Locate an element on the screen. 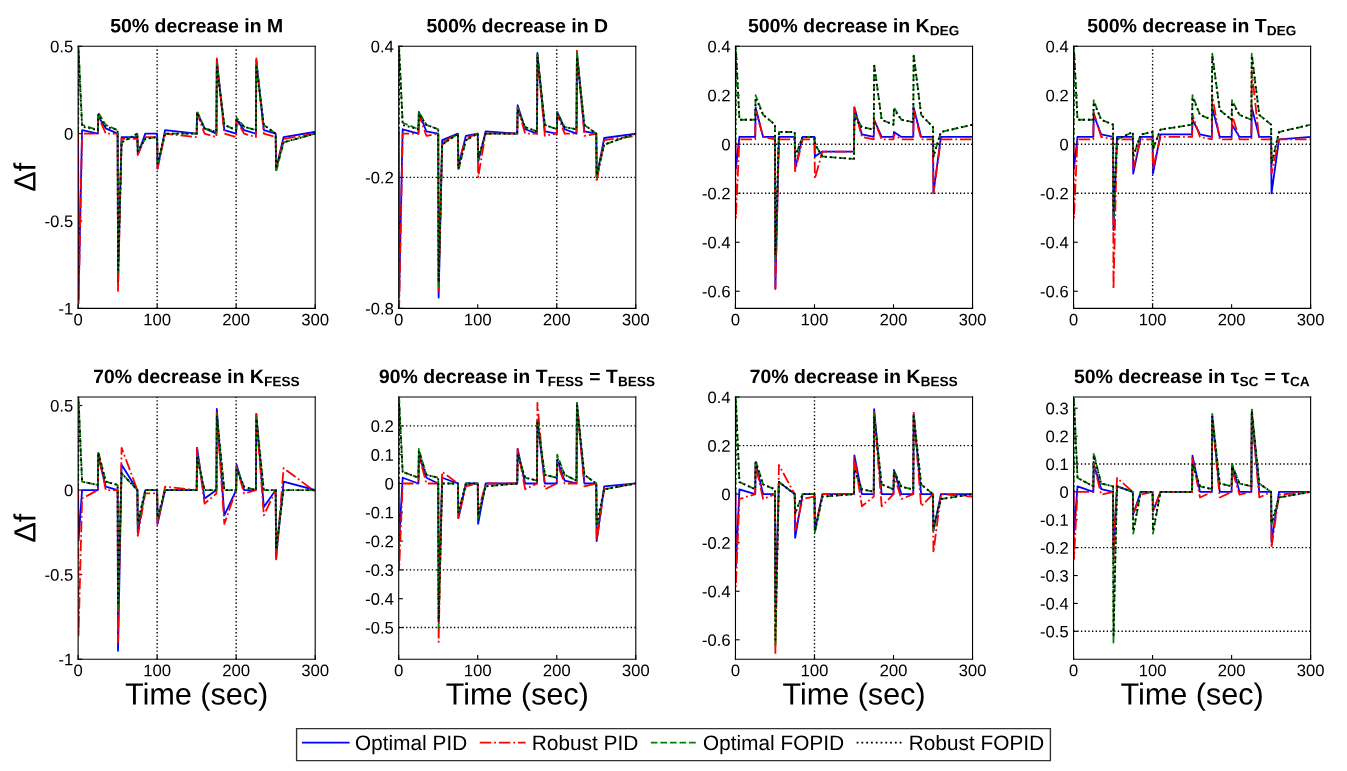  chart-title: 500% decrease in K$_{DEG}$ is located at coordinates (853, 27).